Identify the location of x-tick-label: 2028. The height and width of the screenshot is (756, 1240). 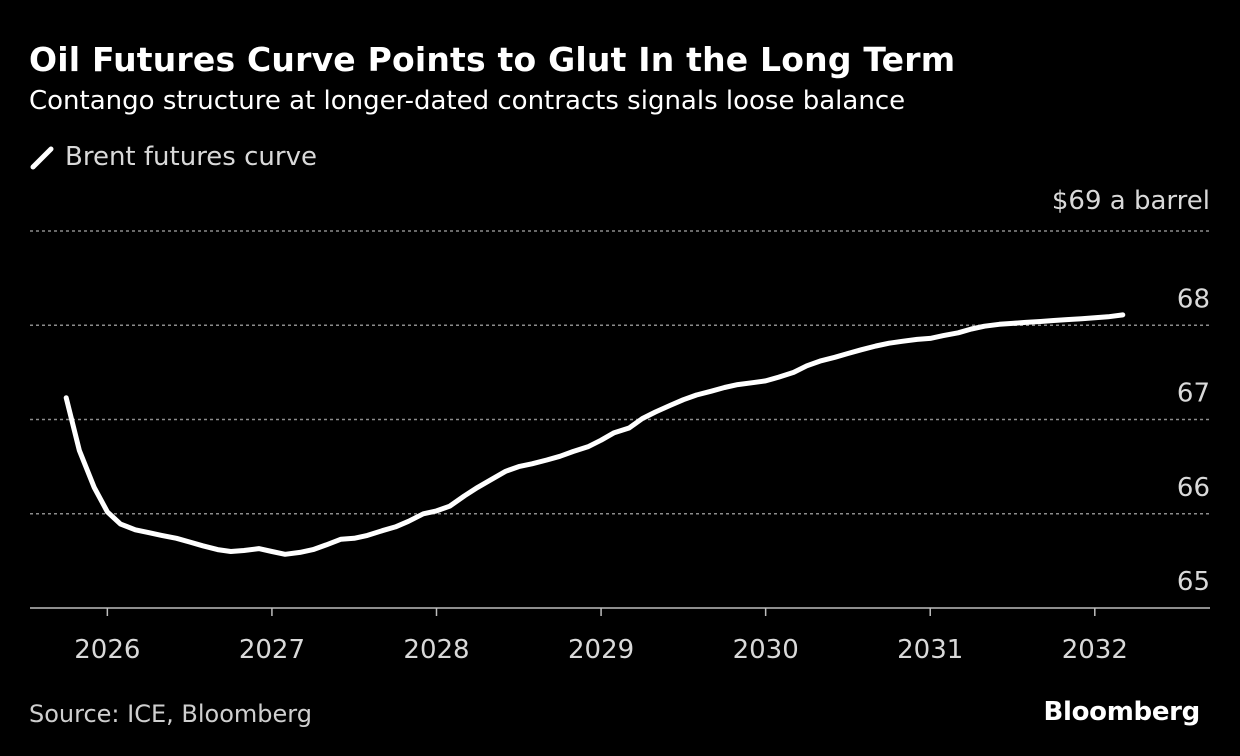
(436, 650).